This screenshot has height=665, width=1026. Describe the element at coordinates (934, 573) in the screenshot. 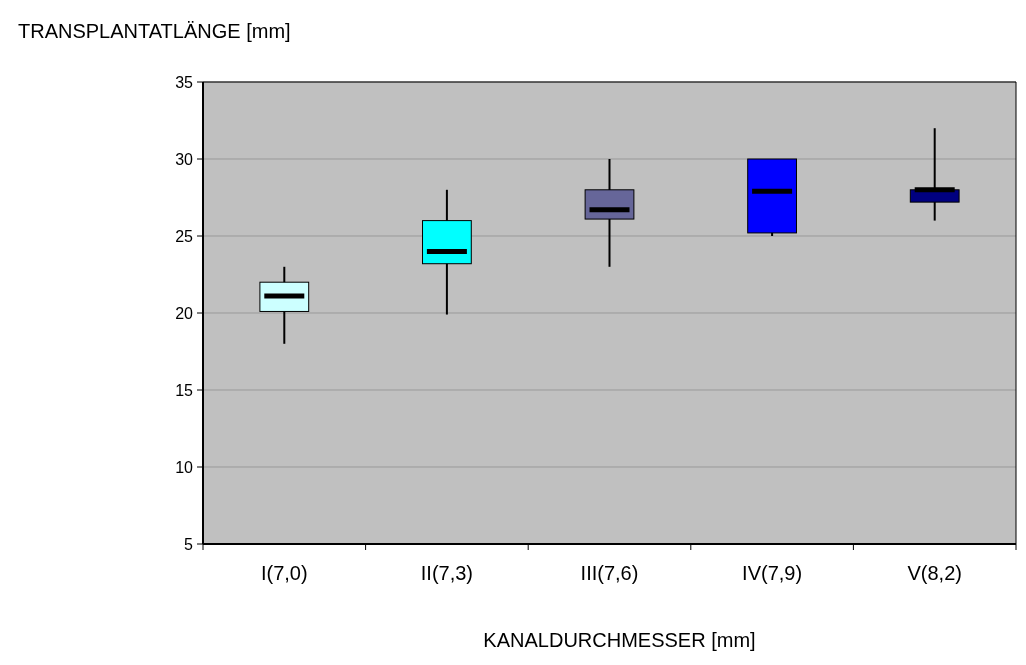

I see `x-tick-label: V(8,2)` at that location.